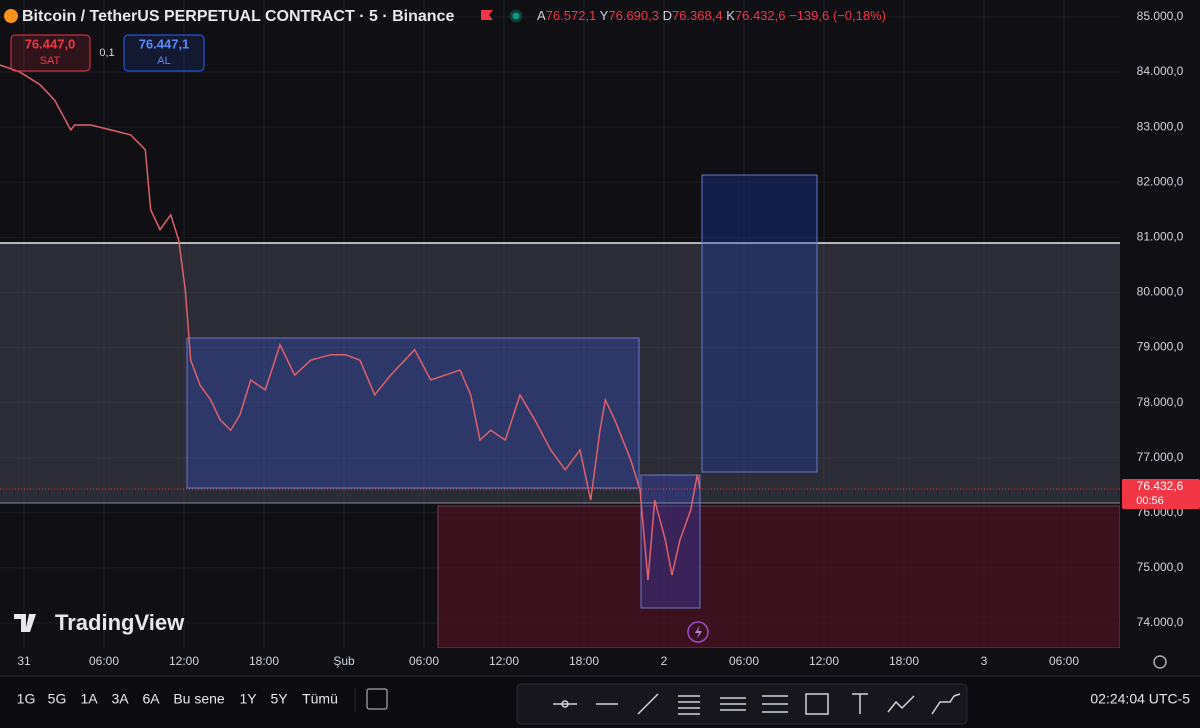 The width and height of the screenshot is (1200, 728). I want to click on tool-hline, so click(565, 704).